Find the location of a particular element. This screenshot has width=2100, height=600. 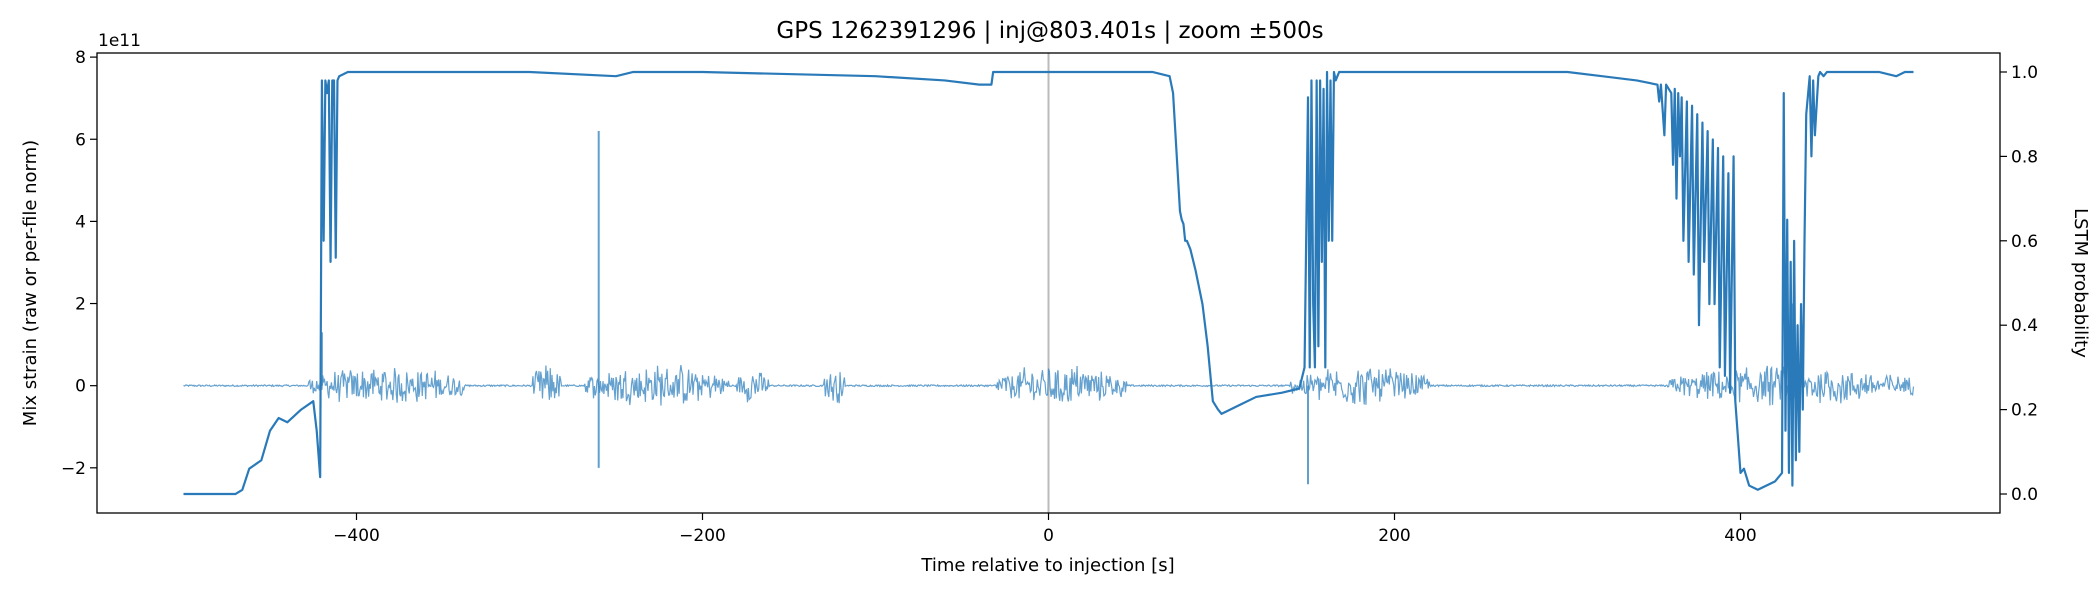

right-y-tick-label: 0.2 is located at coordinates (2024, 411).